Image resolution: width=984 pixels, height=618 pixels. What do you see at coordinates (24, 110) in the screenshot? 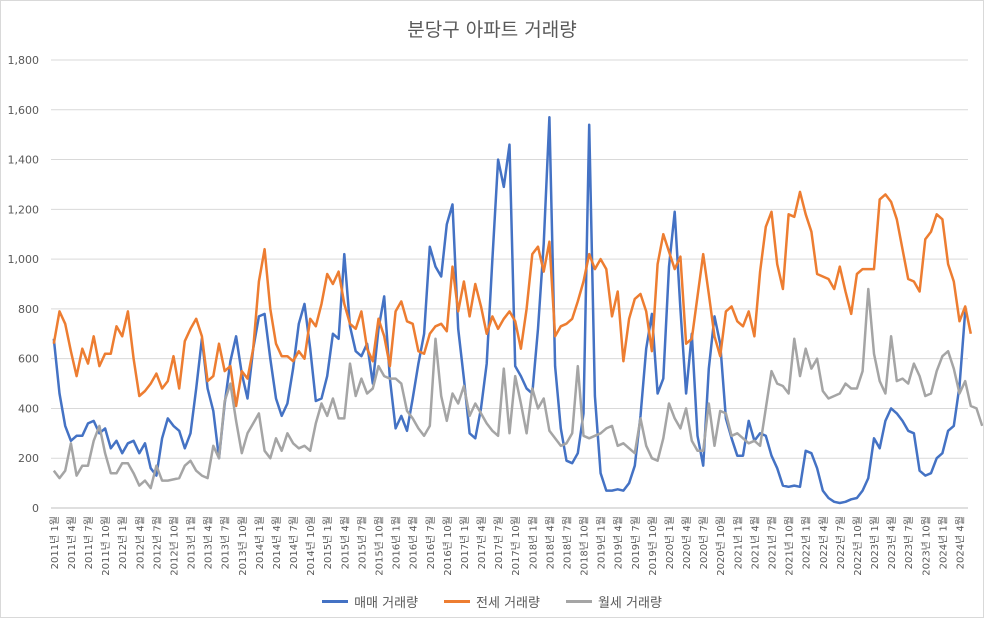
I see `y-tick-label: 1,600` at bounding box center [24, 110].